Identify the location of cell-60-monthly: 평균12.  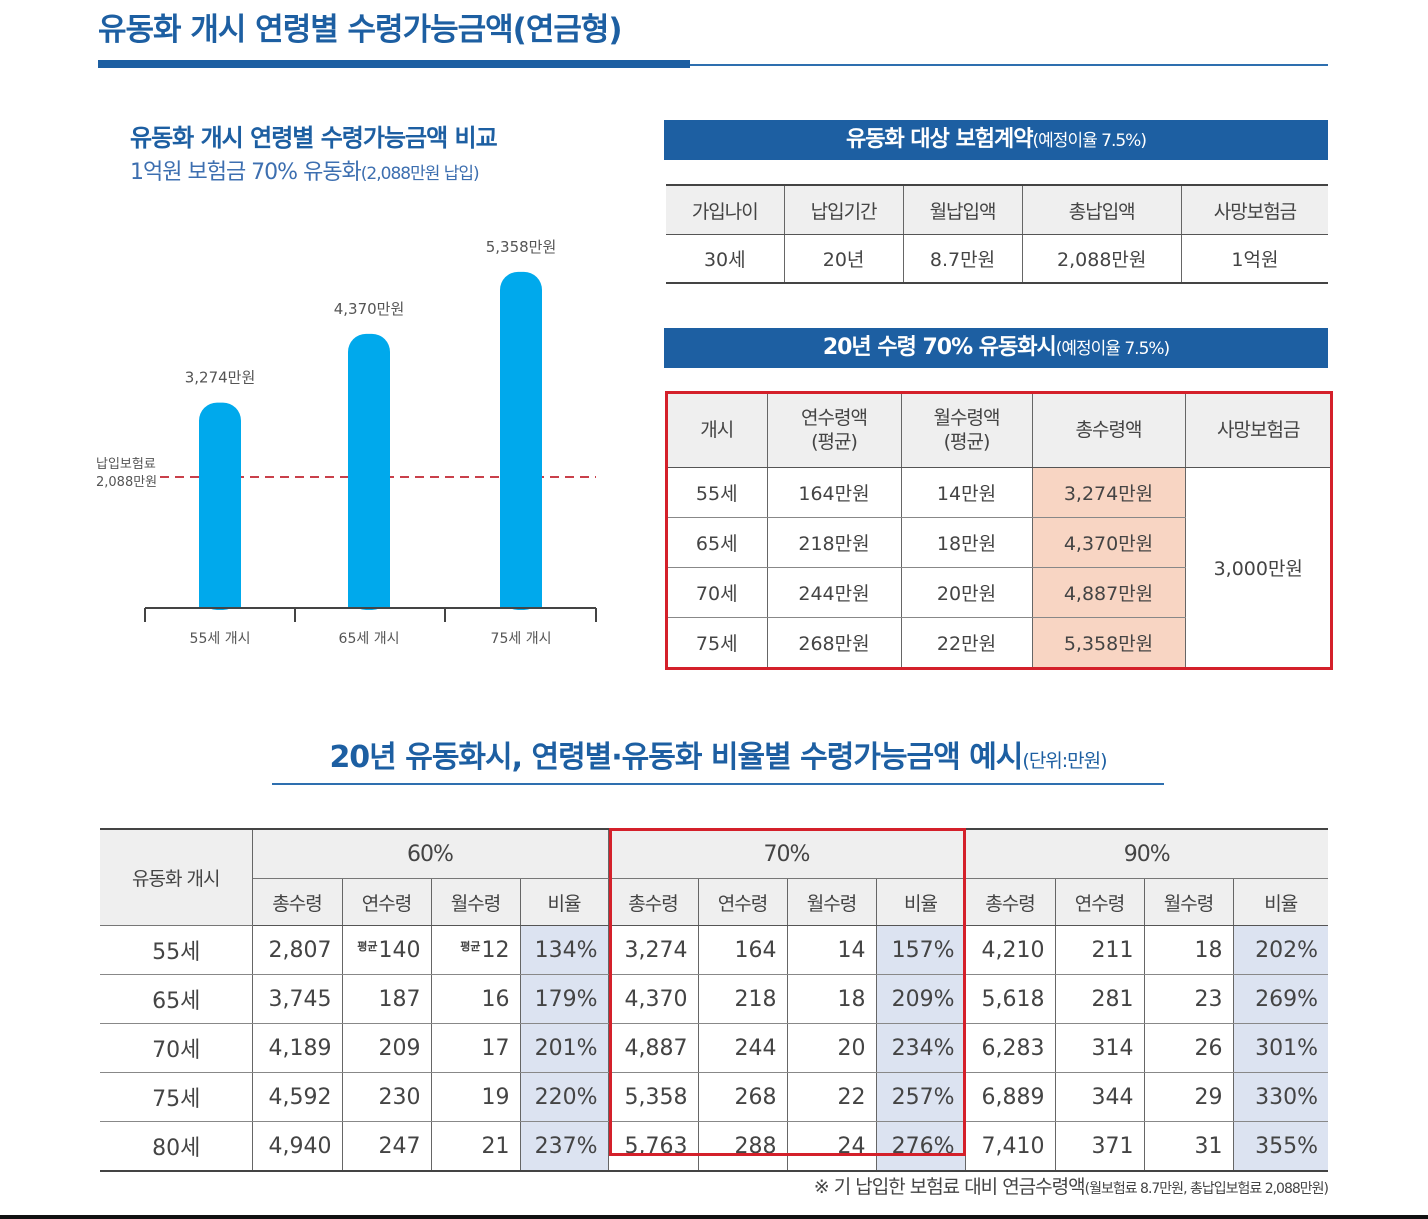
(476, 950).